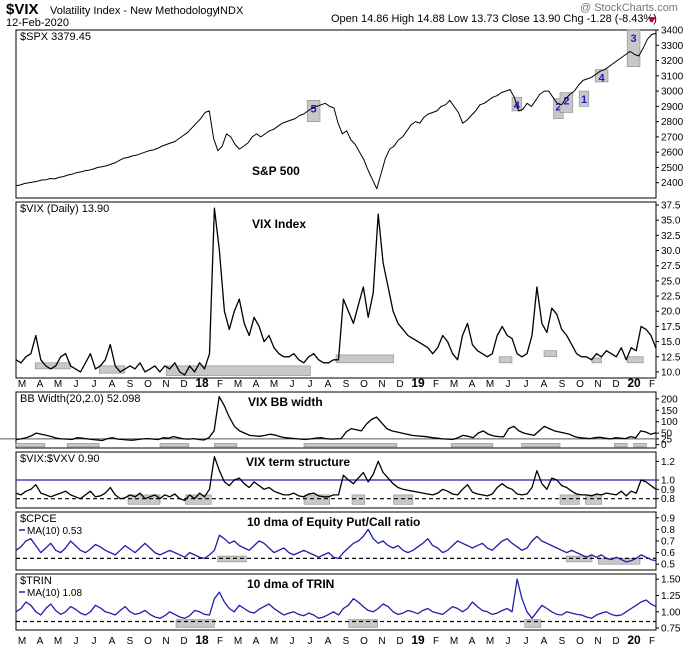 This screenshot has width=700, height=650. Describe the element at coordinates (668, 481) in the screenshot. I see `y-tick-label: 1.0` at that location.